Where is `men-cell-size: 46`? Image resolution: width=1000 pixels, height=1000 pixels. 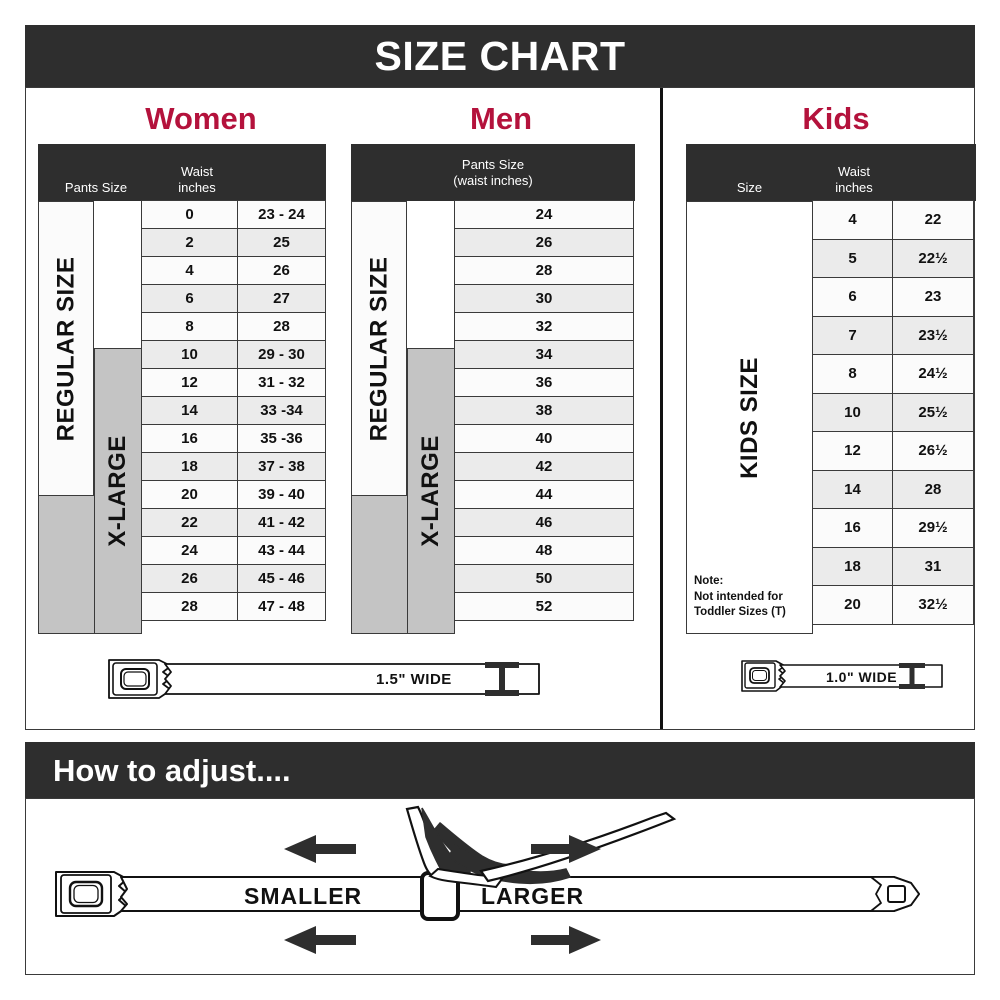
men-cell-size: 46 is located at coordinates (544, 522).